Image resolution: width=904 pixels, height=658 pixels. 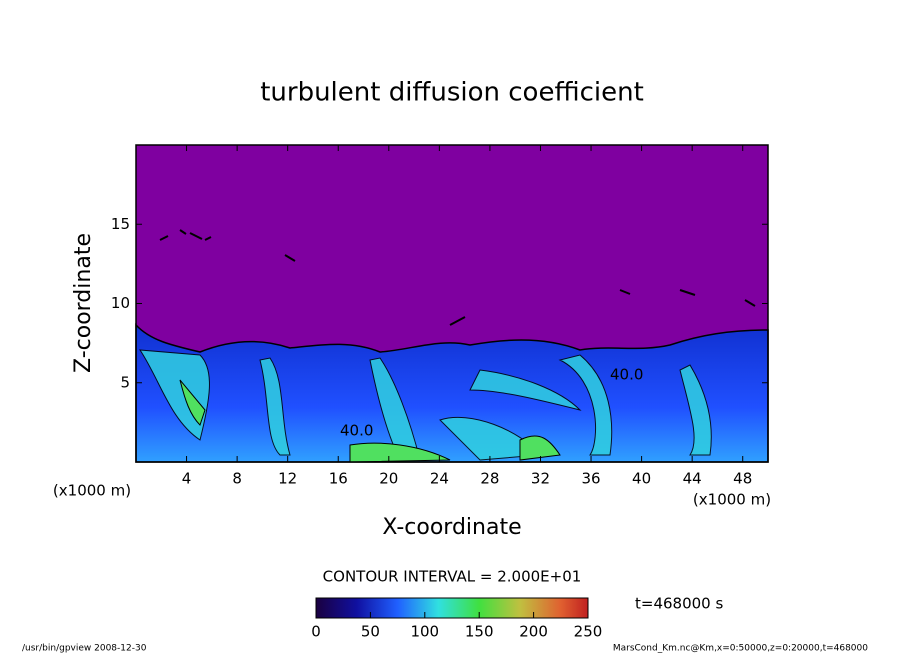 I want to click on x-tick-label: 32, so click(x=540, y=479).